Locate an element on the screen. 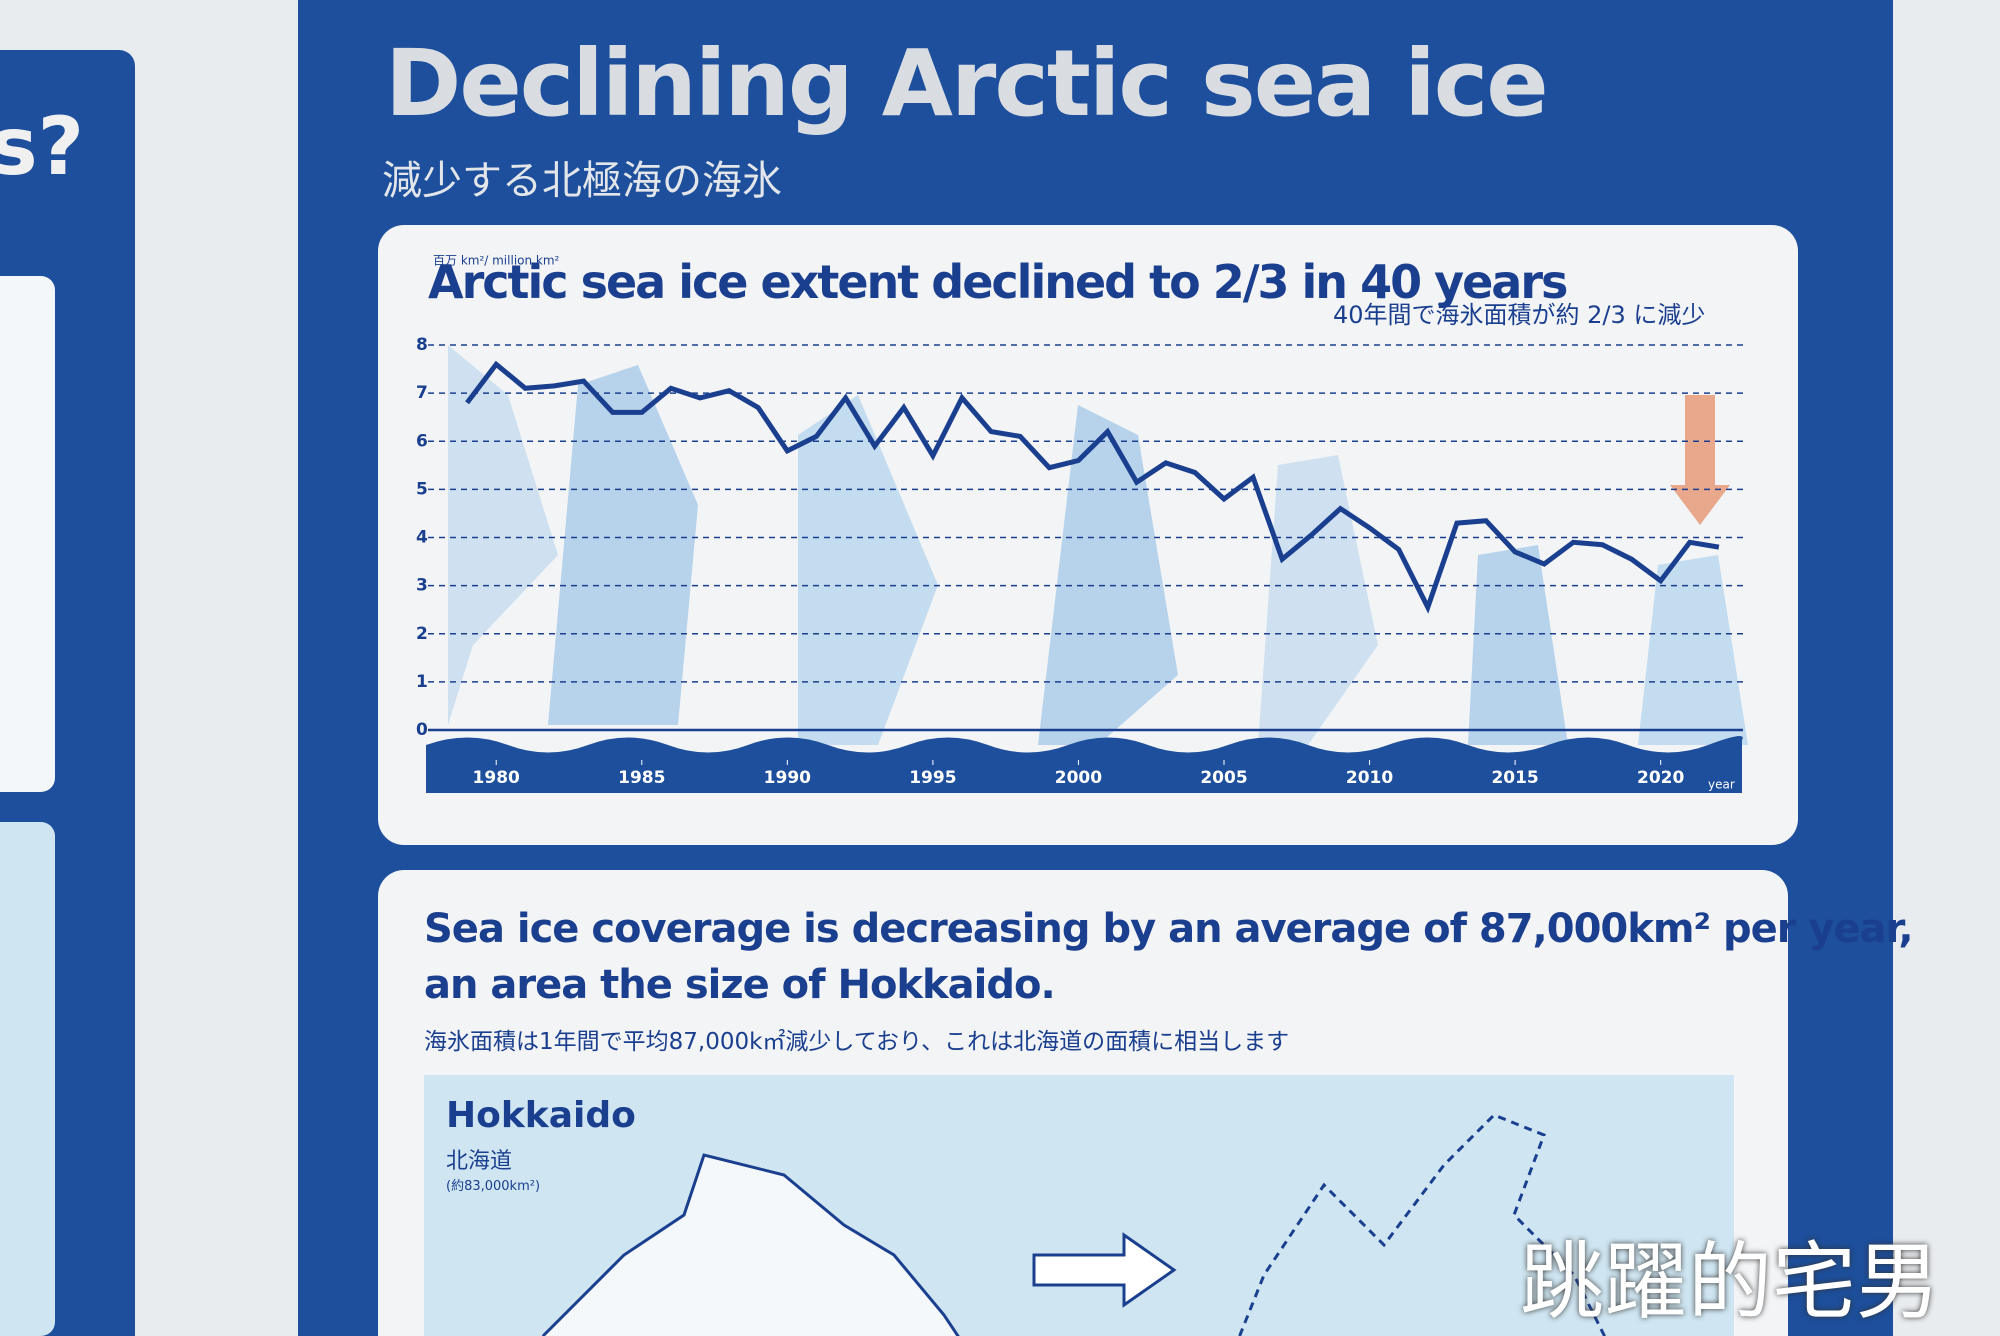 This screenshot has width=2000, height=1336. x-axis-label: year is located at coordinates (1721, 785).